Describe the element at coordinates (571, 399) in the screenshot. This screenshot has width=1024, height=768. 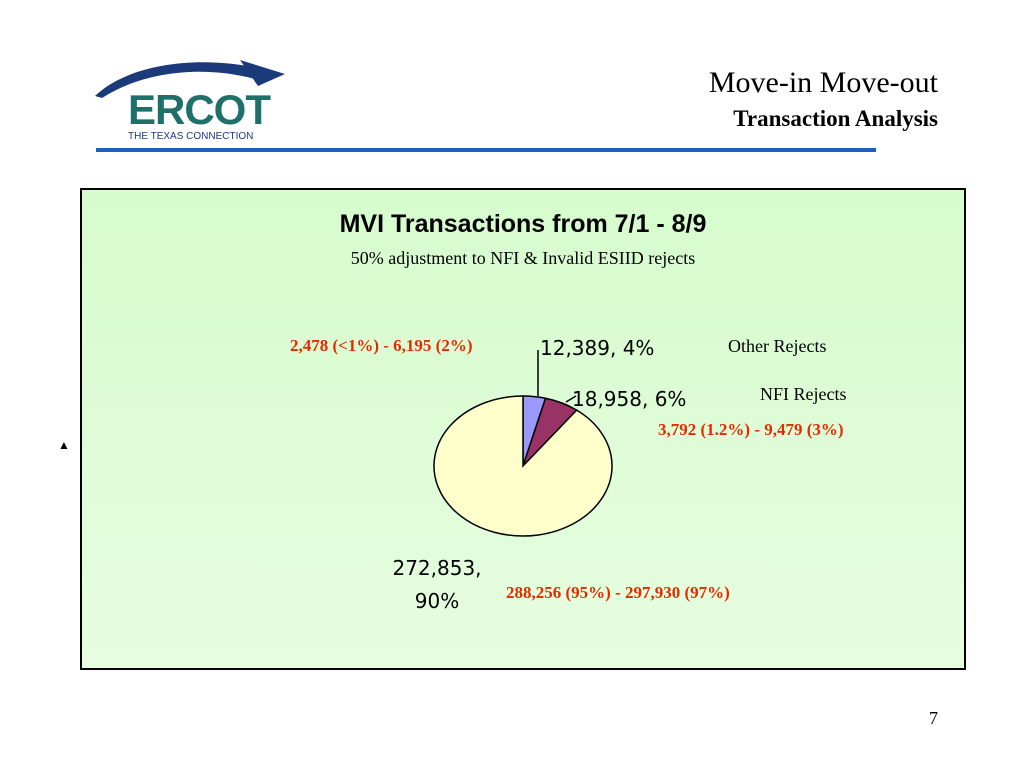
I see `leader-line-nfi` at that location.